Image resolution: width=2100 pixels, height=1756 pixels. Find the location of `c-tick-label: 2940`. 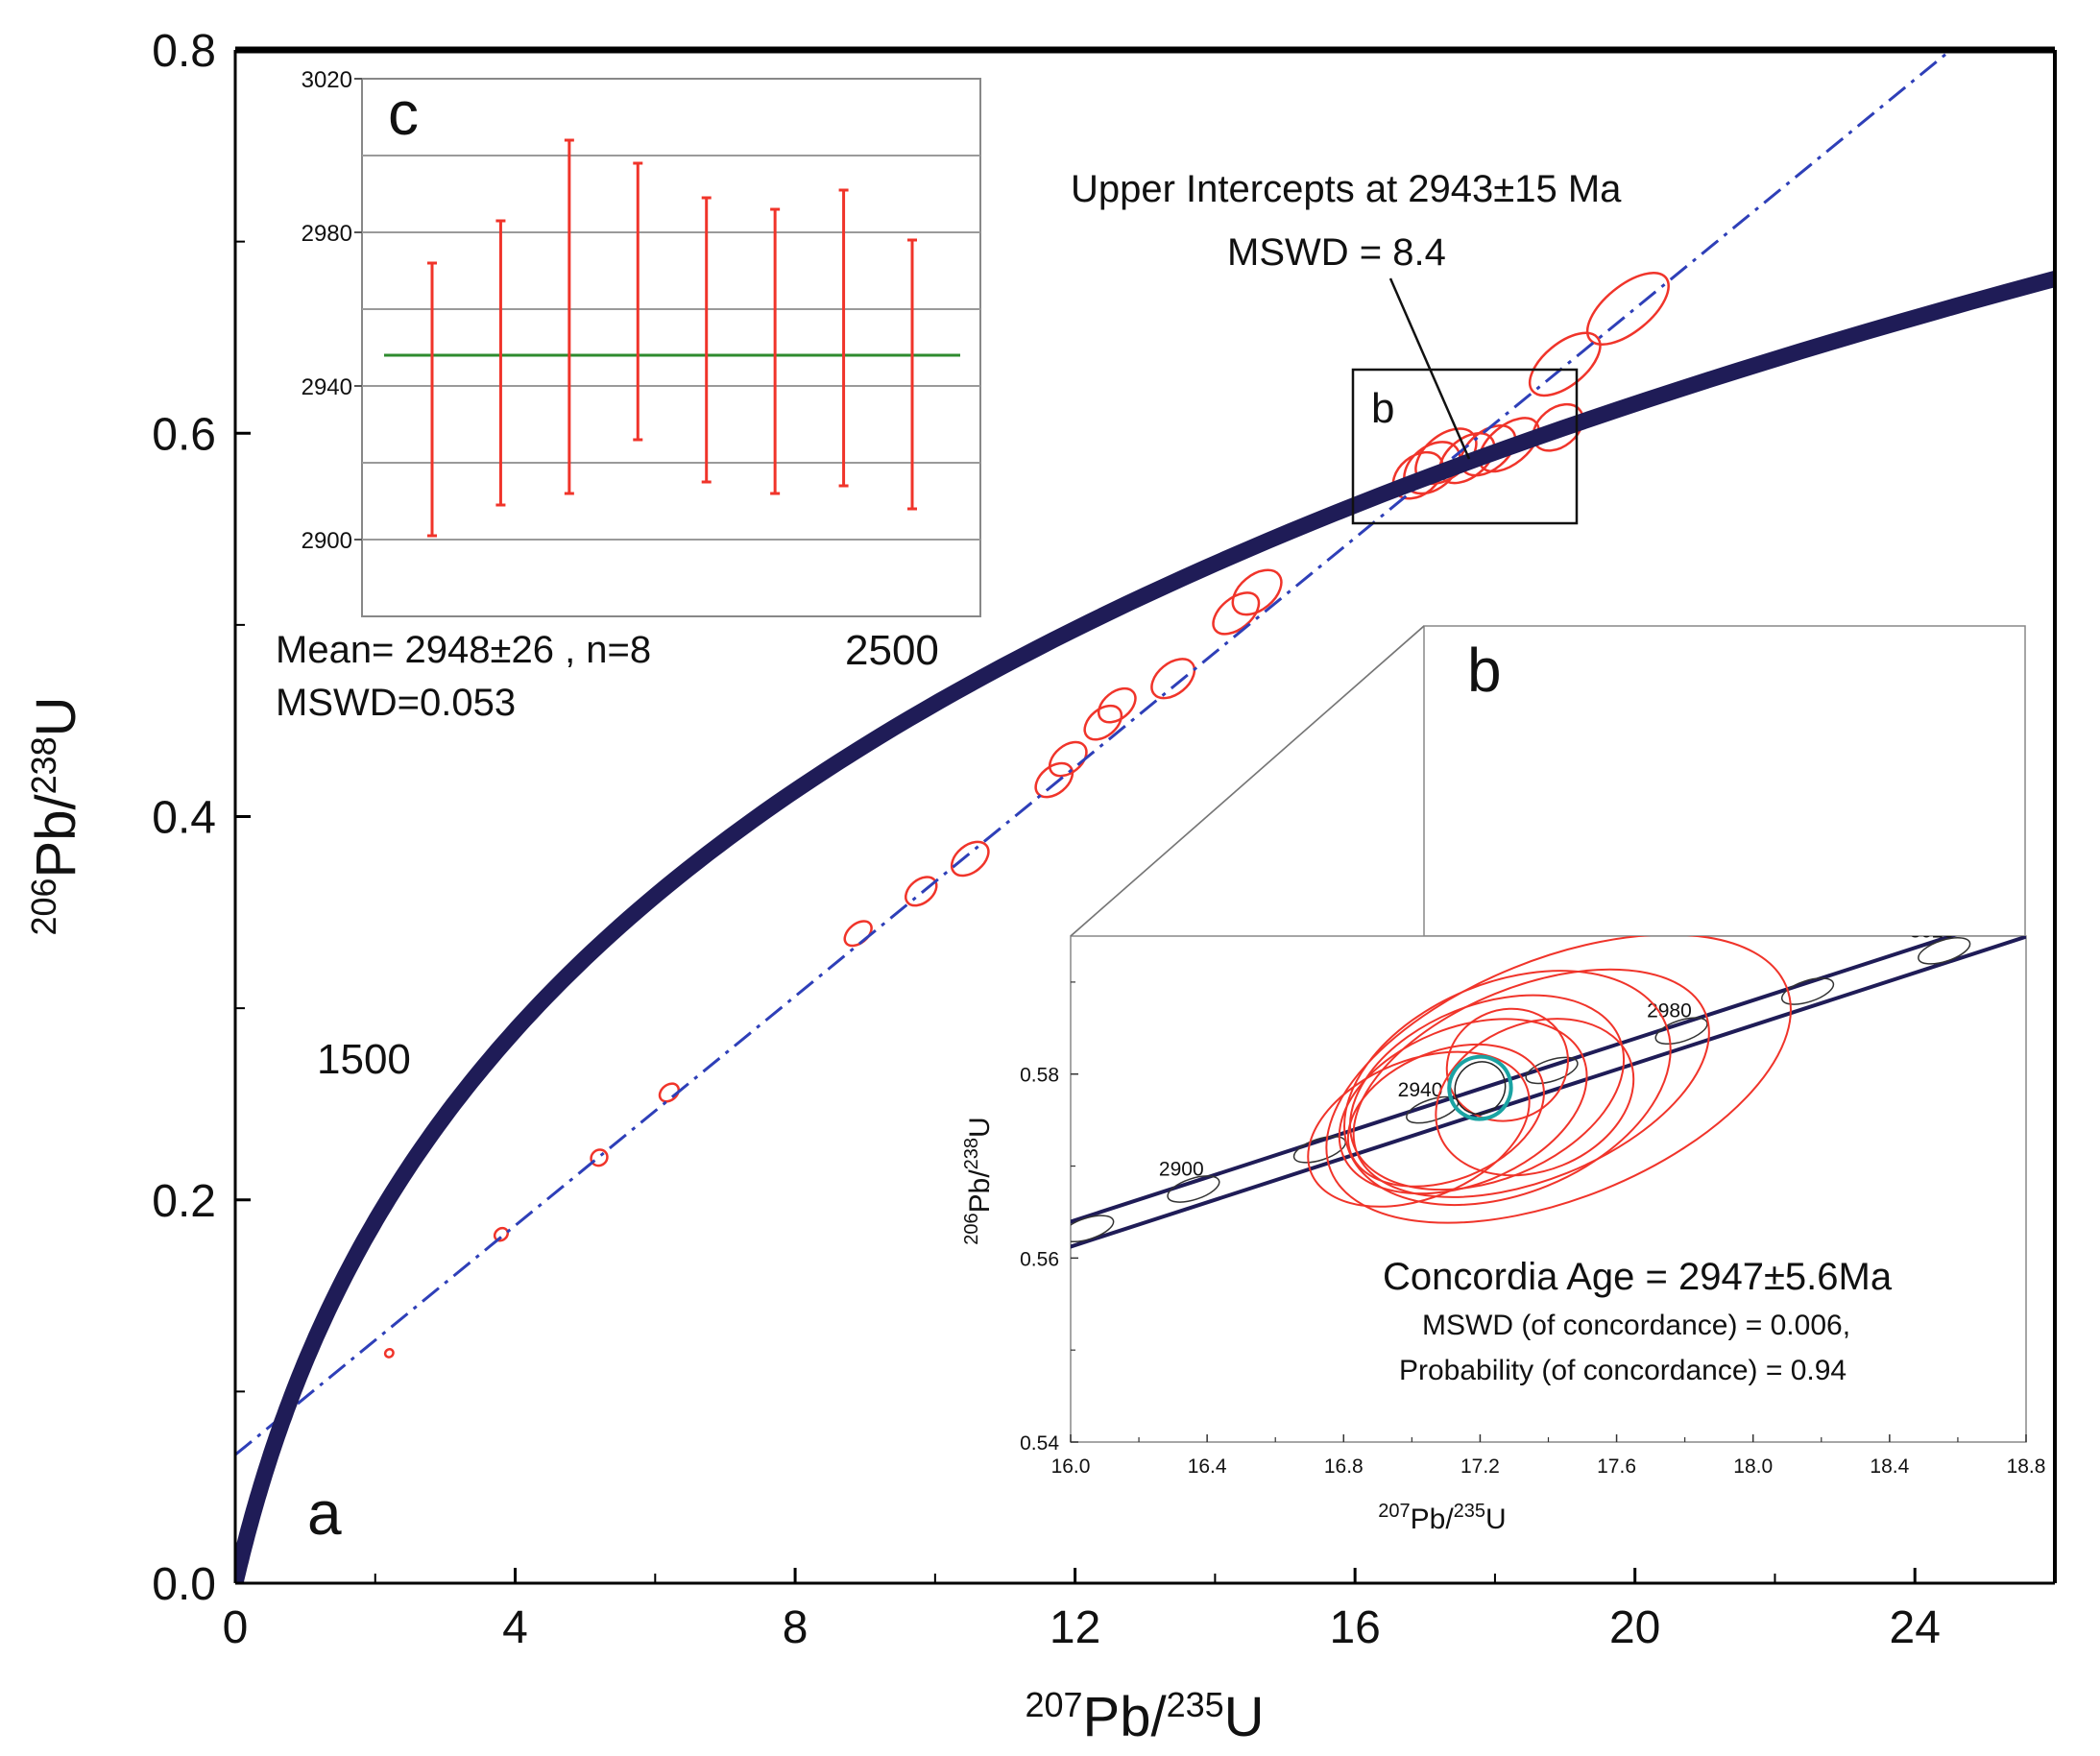

c-tick-label: 2940 is located at coordinates (327, 387).